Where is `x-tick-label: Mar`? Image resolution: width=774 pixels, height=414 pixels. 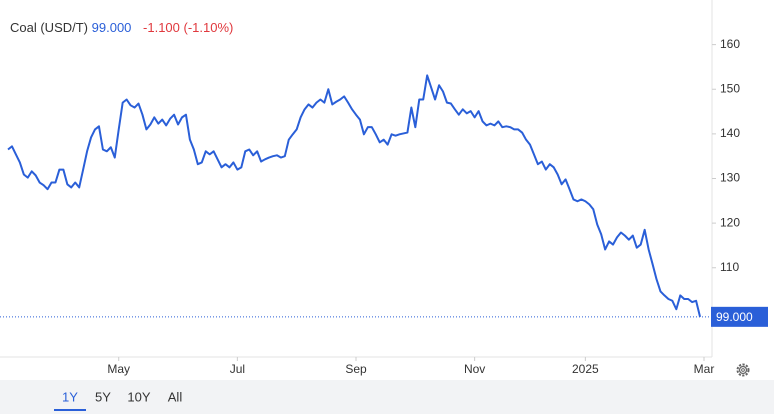 x-tick-label: Mar is located at coordinates (704, 369).